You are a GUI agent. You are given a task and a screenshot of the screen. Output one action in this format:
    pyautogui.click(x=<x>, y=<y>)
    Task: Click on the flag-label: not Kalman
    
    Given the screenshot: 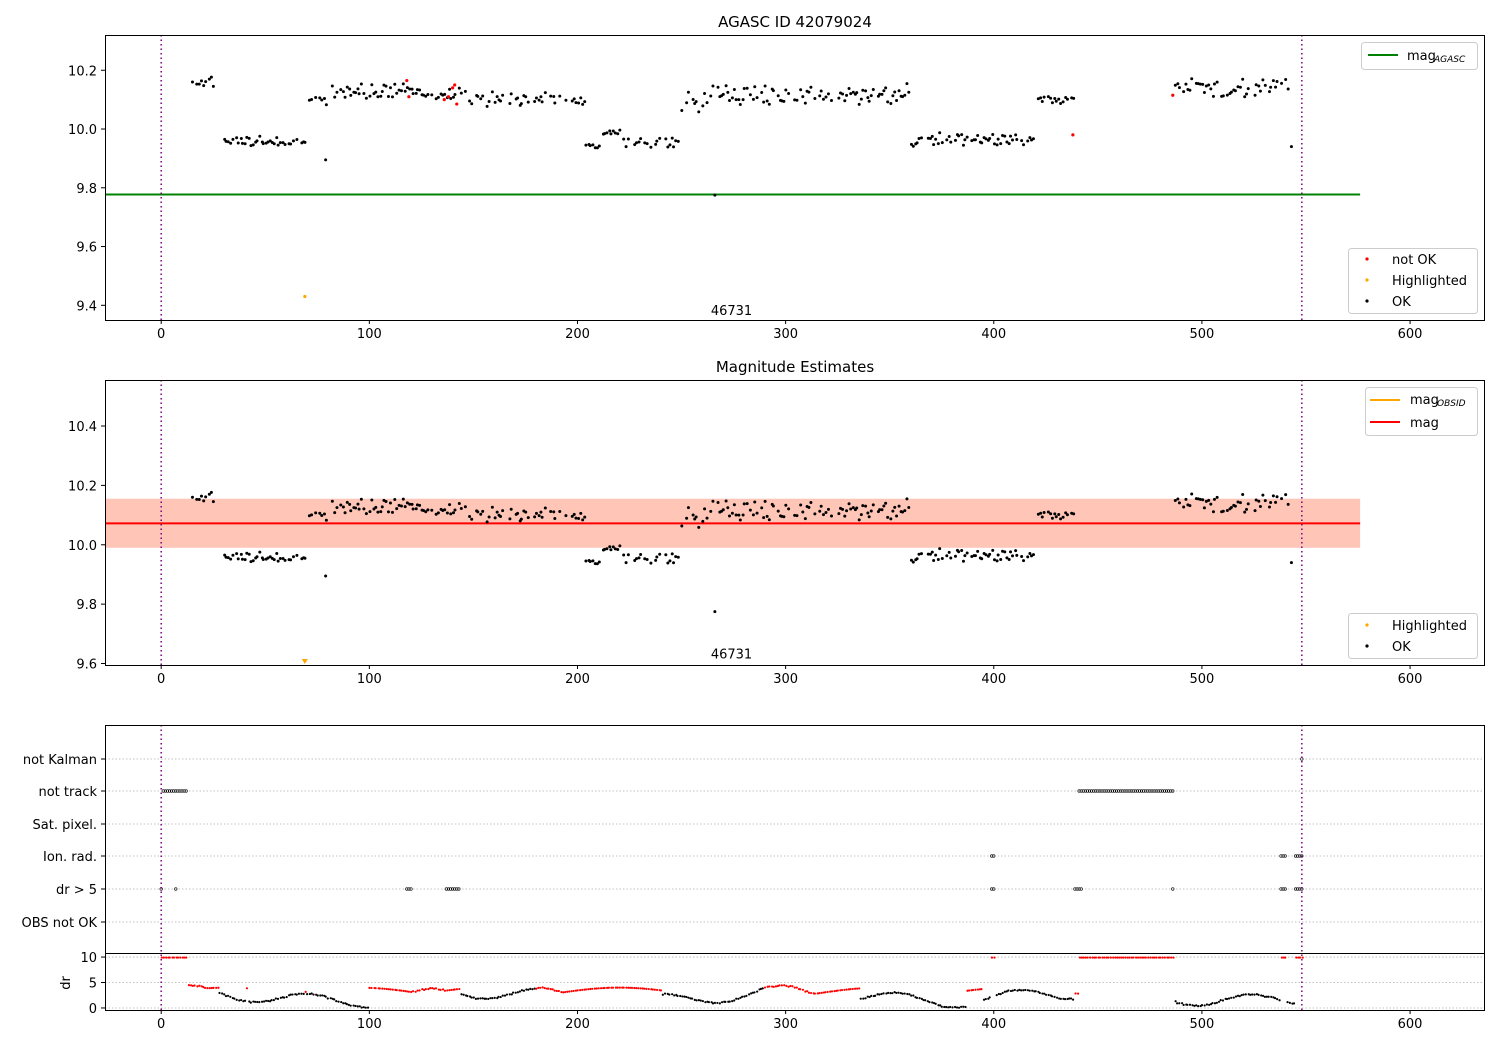 What is the action you would take?
    pyautogui.click(x=60, y=760)
    